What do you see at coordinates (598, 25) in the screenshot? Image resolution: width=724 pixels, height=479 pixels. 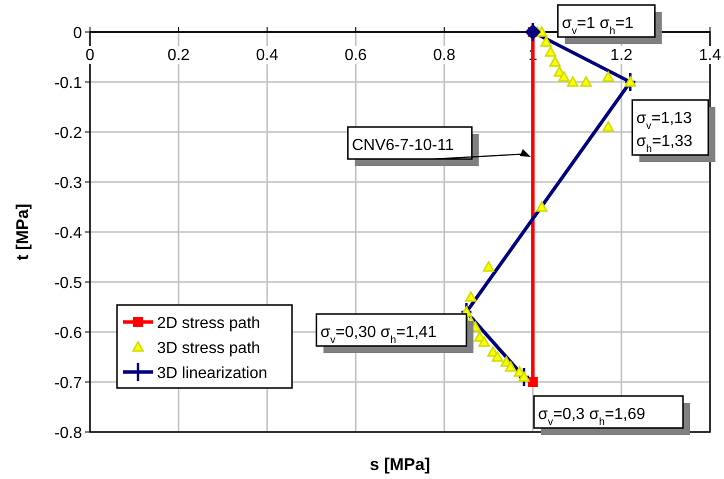 I see `annotation: σ$_{v}$=1 σ$_{h}$=1` at bounding box center [598, 25].